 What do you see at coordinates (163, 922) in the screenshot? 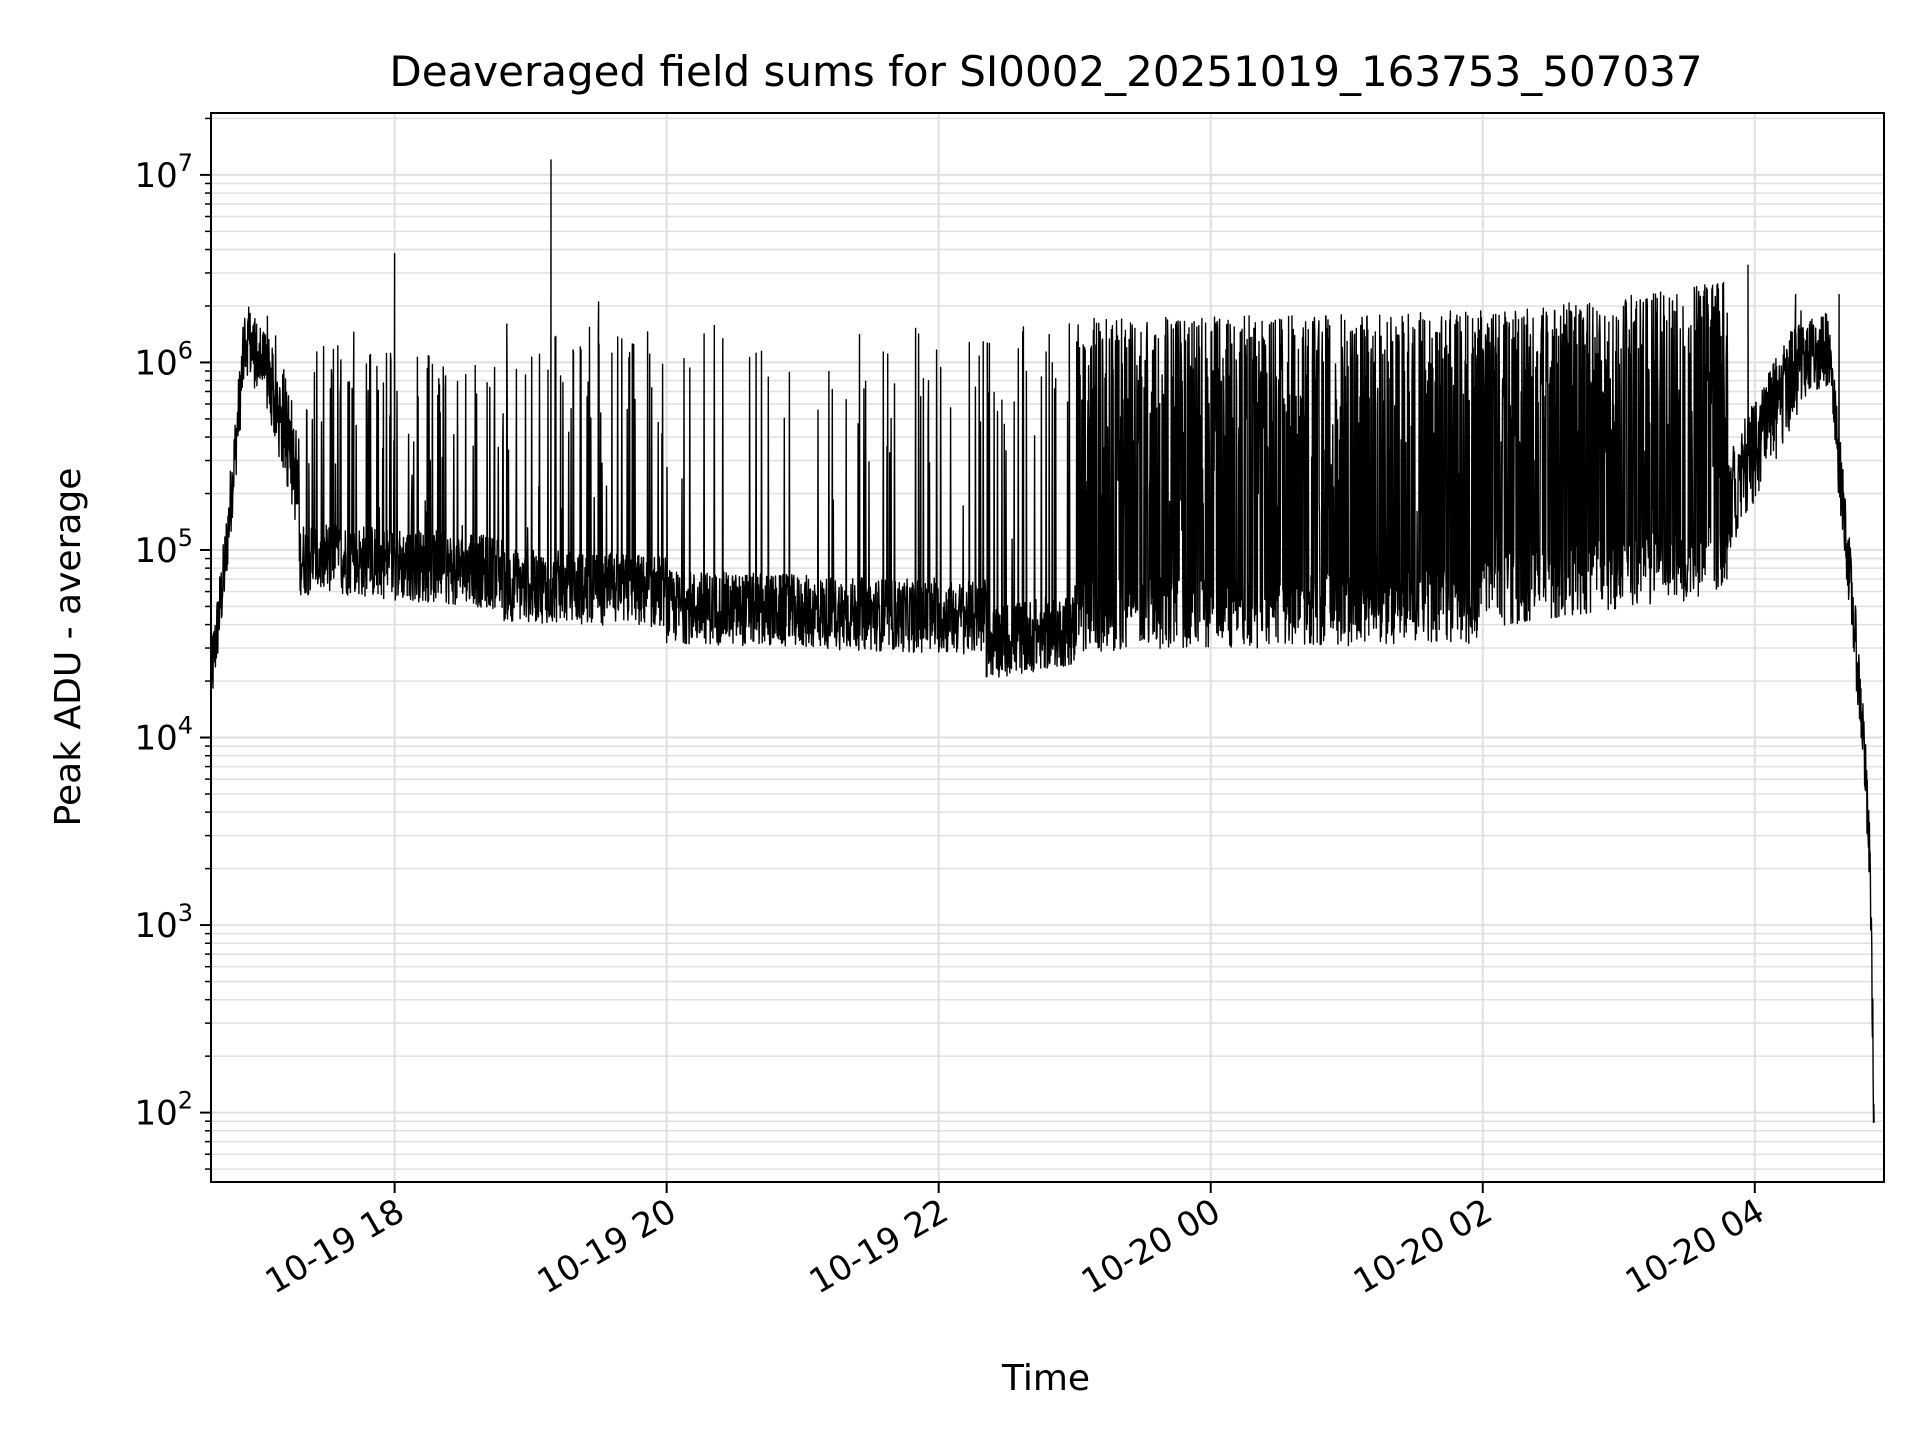
I see `y-tick-label: 10³` at bounding box center [163, 922].